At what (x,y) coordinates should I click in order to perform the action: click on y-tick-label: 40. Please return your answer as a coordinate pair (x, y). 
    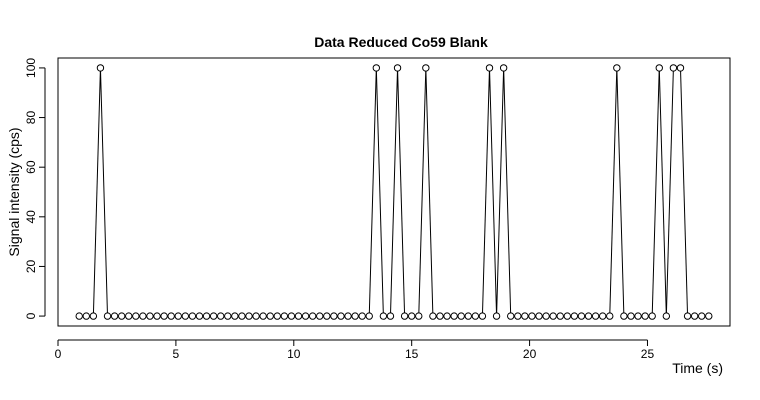
    Looking at the image, I should click on (31, 217).